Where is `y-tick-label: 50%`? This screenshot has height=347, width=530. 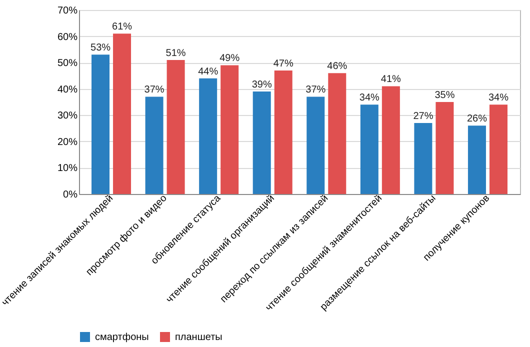
y-tick-label: 50% is located at coordinates (67, 64).